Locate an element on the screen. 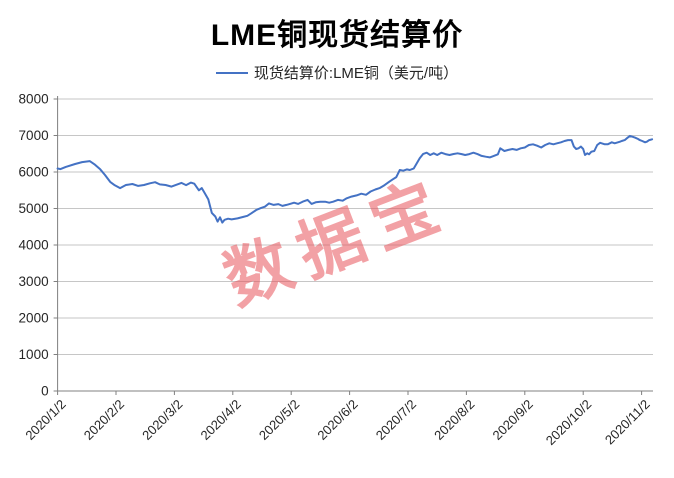 This screenshot has height=478, width=674. y-axis-tick-label: 5000 is located at coordinates (34, 208).